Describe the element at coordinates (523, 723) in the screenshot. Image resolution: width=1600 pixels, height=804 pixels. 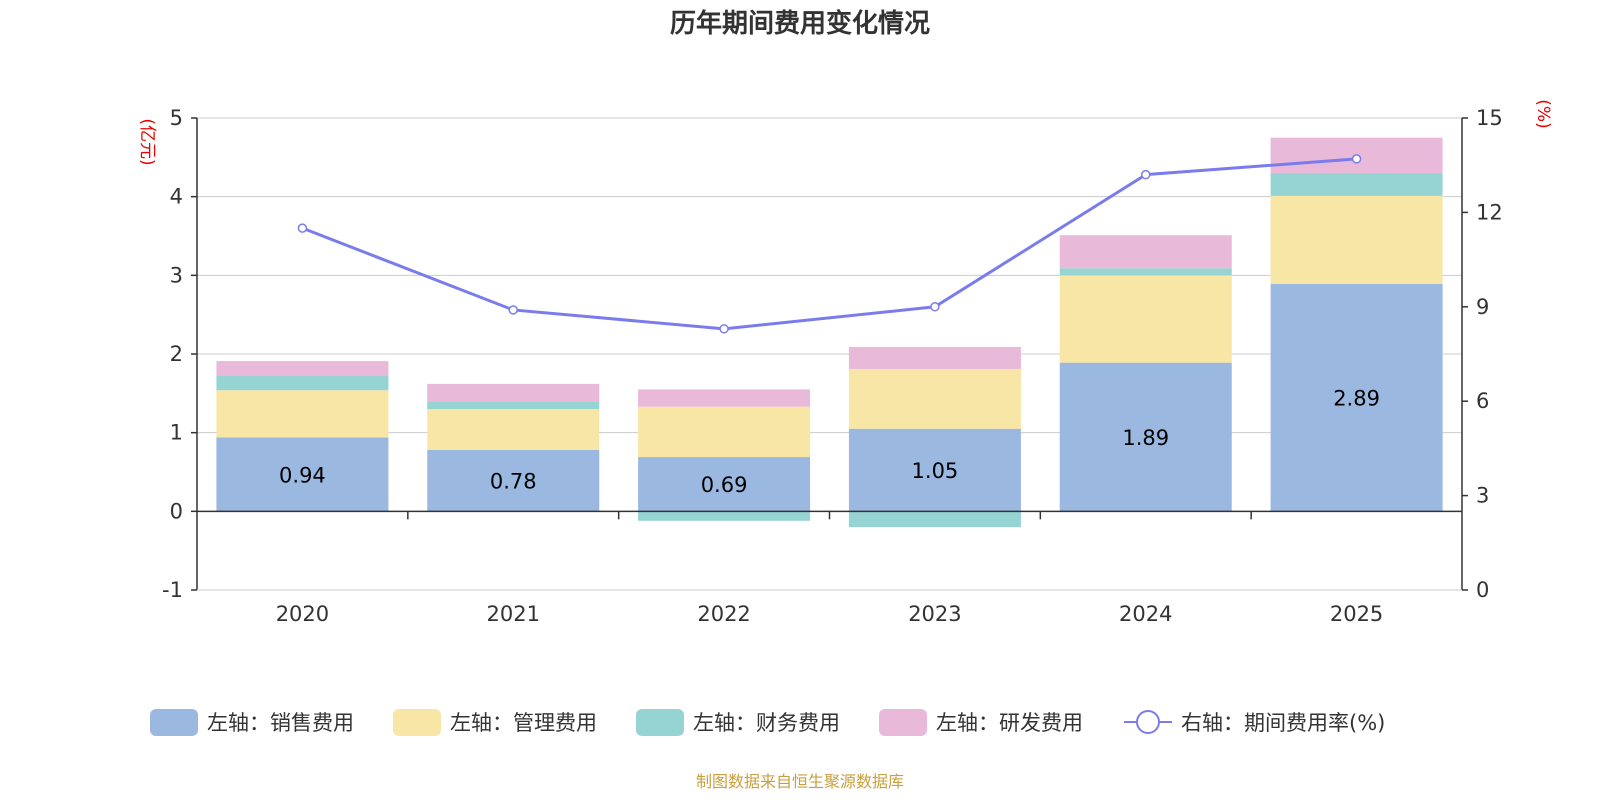
I see `legend-label: 左轴：管理费用` at that location.